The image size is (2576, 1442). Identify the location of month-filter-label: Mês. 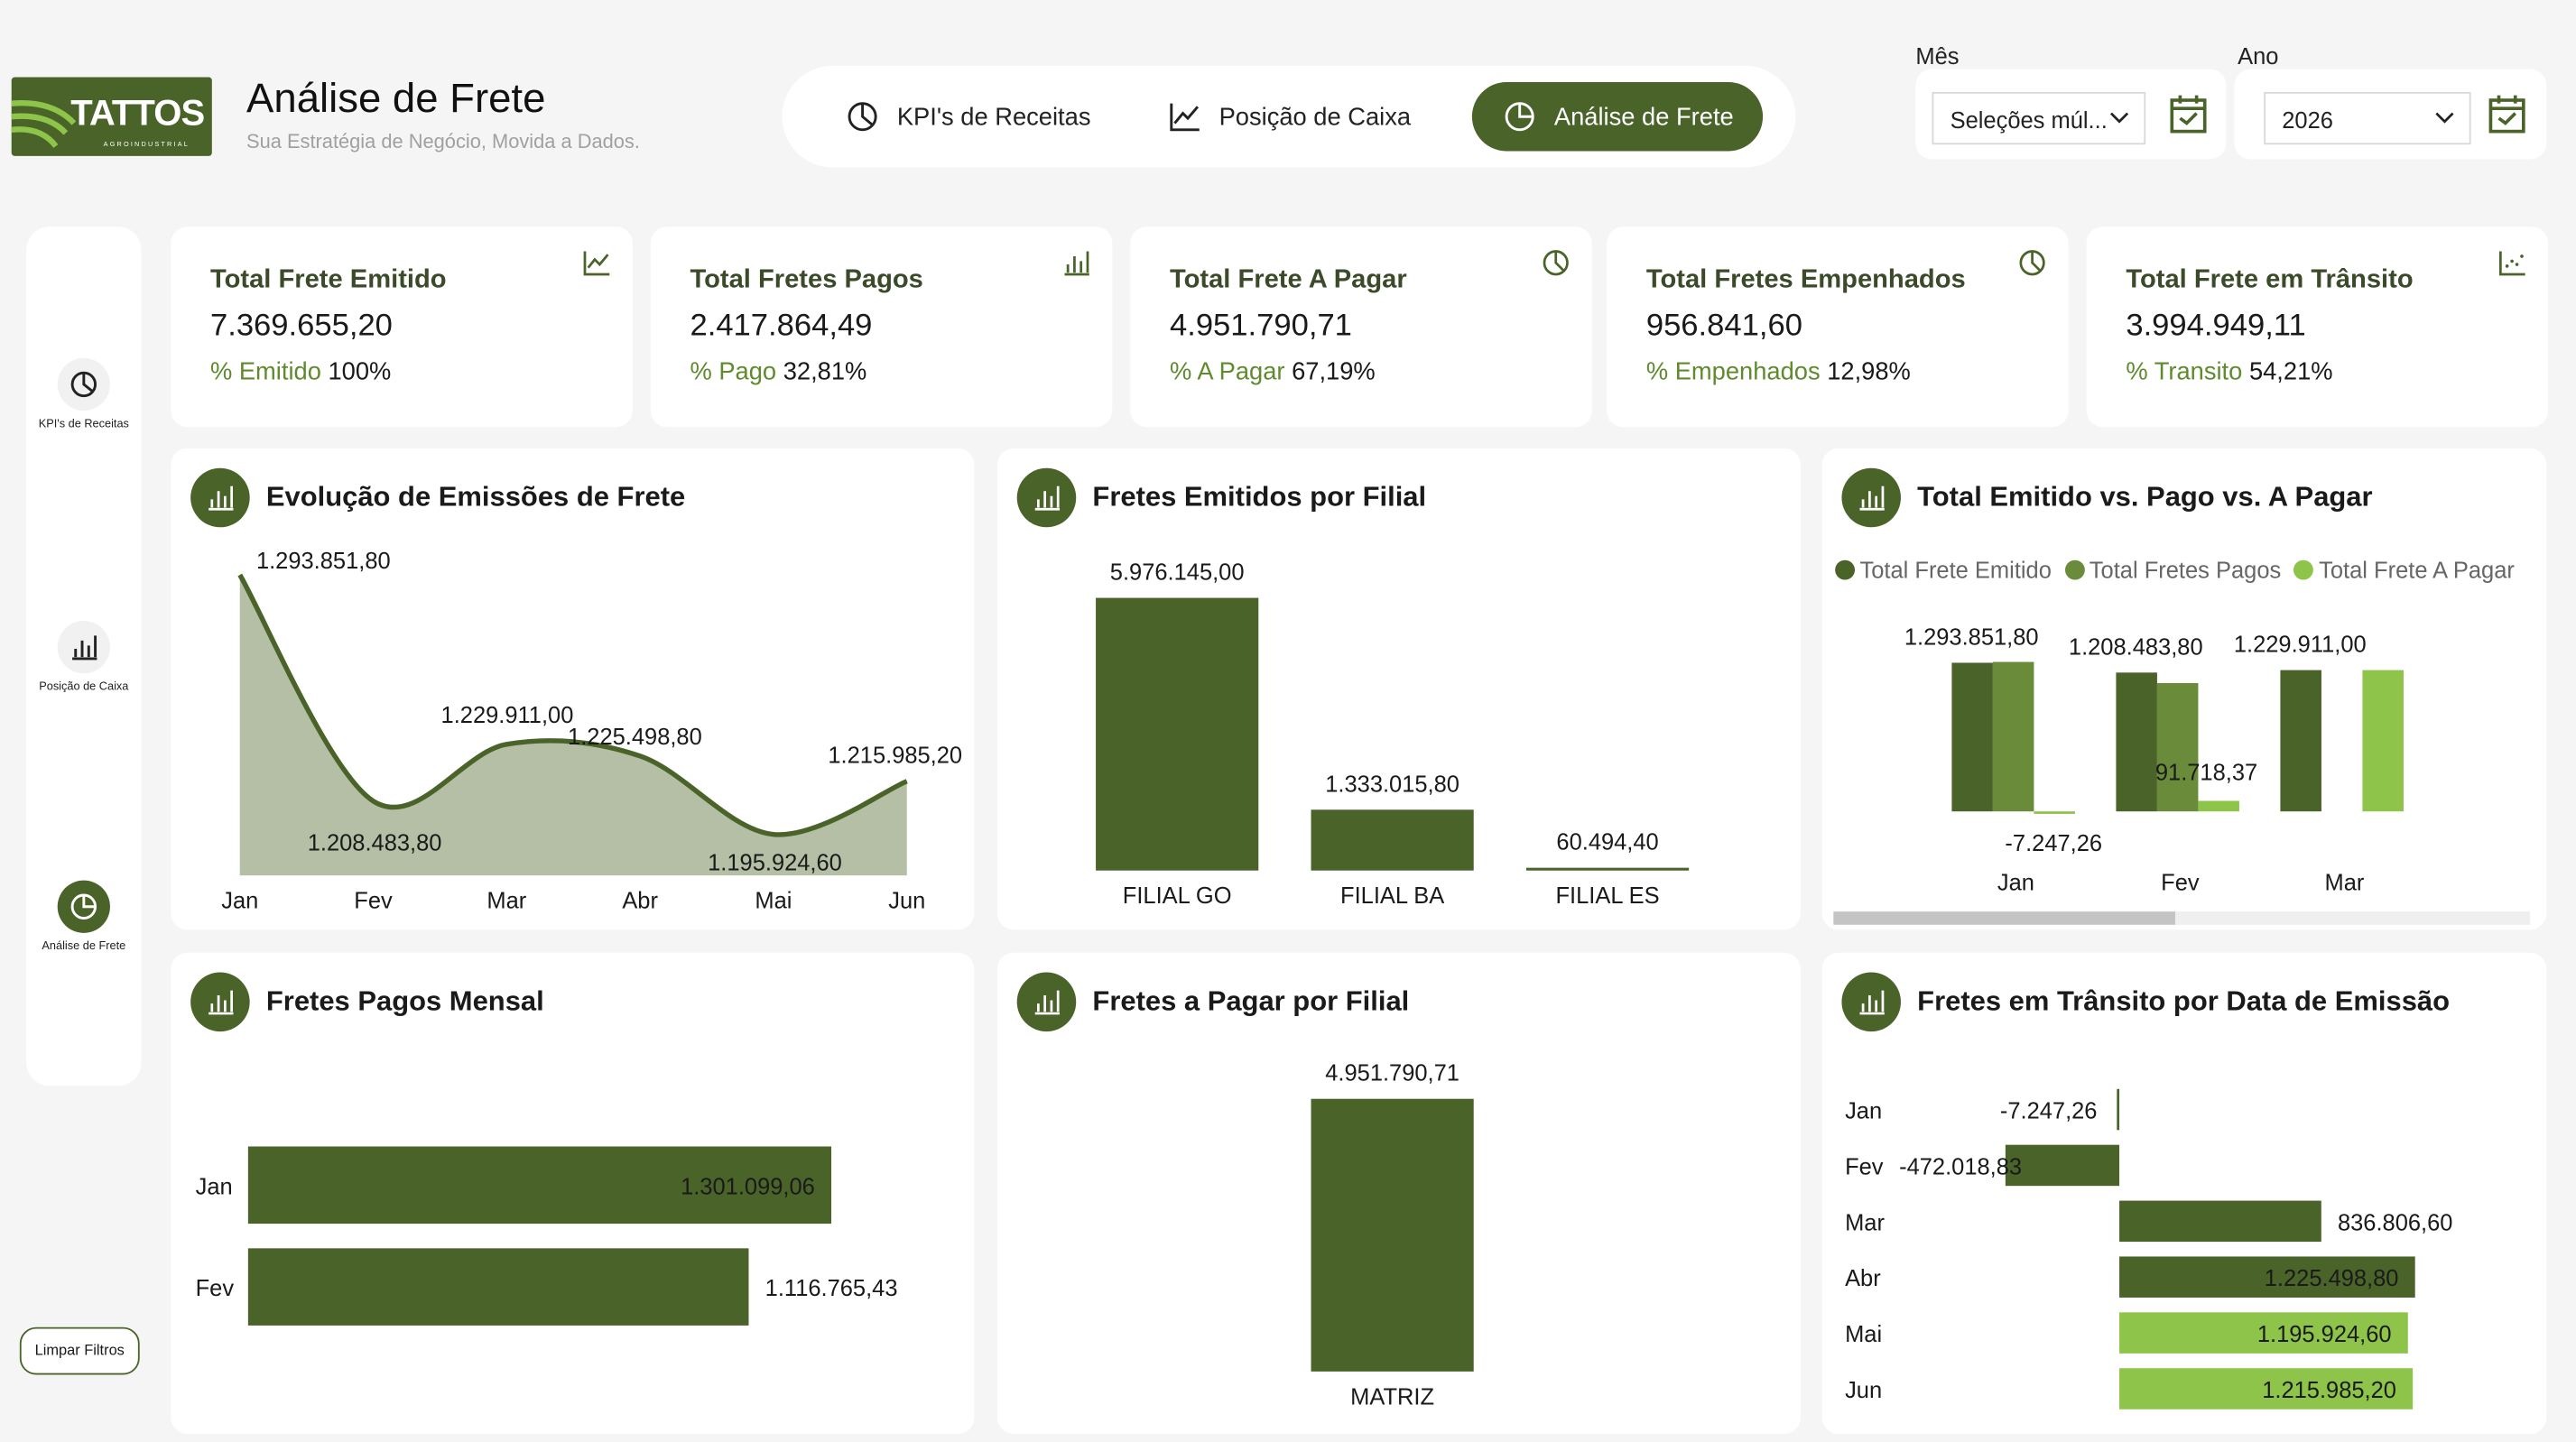
(1937, 55).